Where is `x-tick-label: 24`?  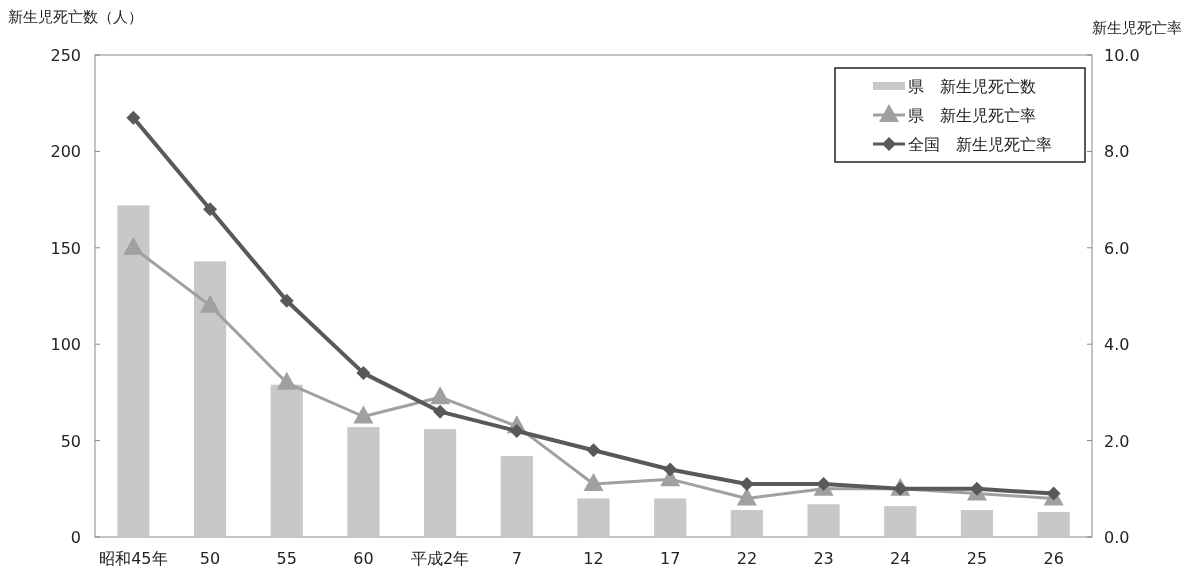
x-tick-label: 24 is located at coordinates (900, 558).